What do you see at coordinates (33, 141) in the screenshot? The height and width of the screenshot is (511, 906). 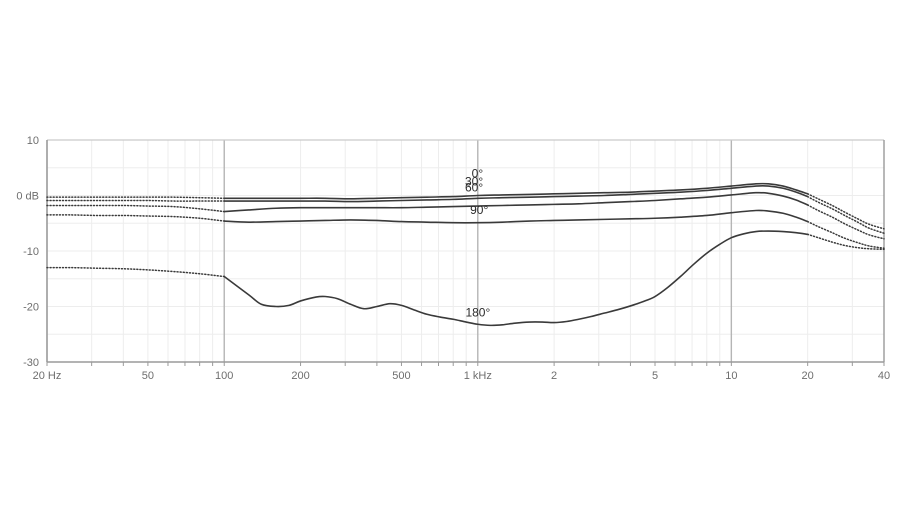 I see `y-tick-label: 10` at bounding box center [33, 141].